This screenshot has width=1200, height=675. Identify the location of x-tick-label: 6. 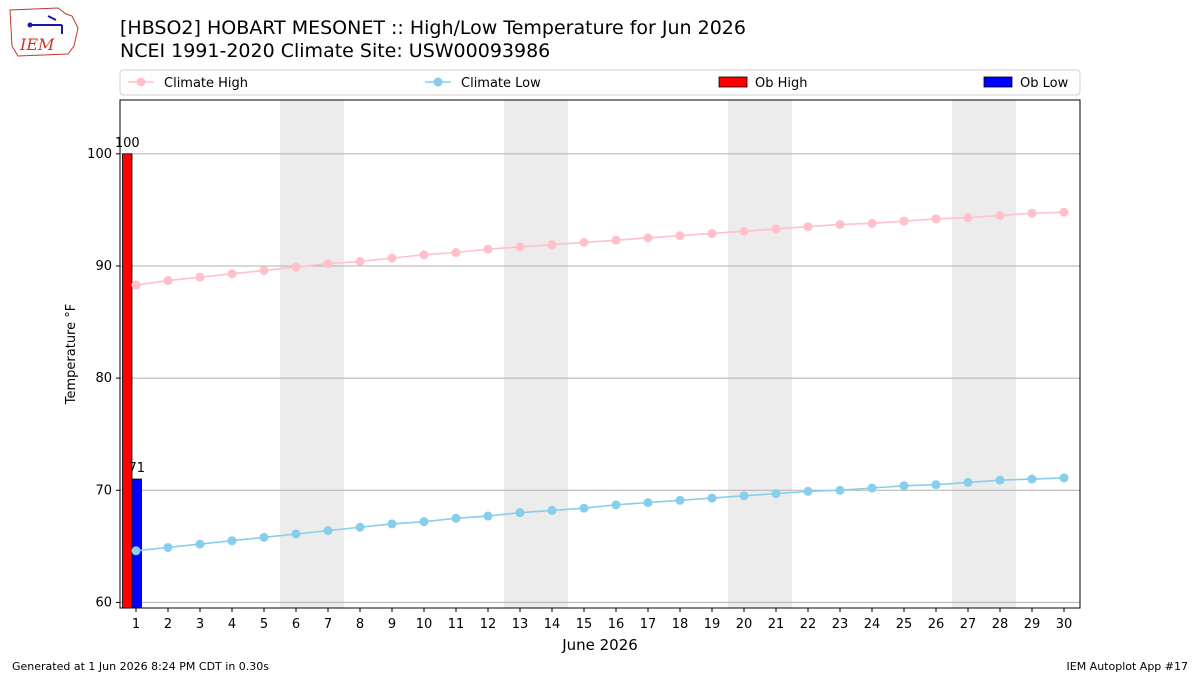
(296, 624).